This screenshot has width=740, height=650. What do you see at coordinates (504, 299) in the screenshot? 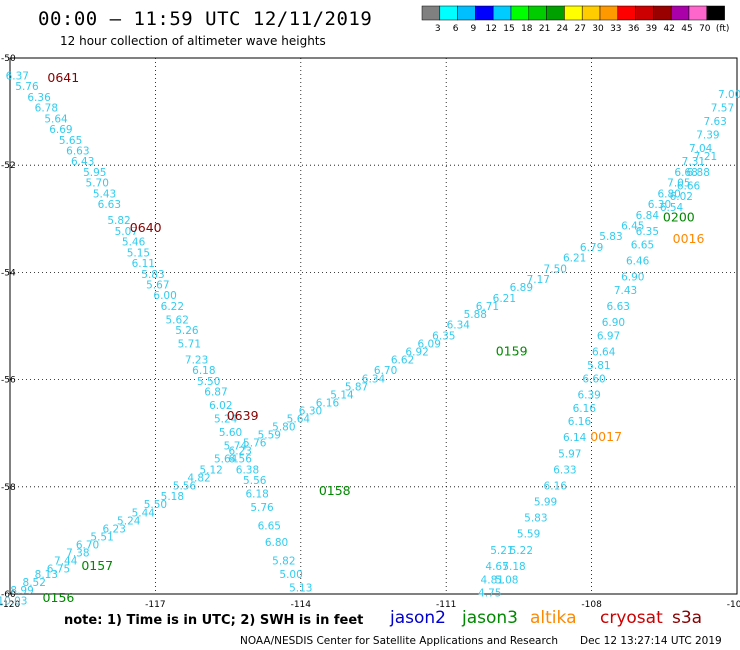
I see `swh-value: 6.21` at bounding box center [504, 299].